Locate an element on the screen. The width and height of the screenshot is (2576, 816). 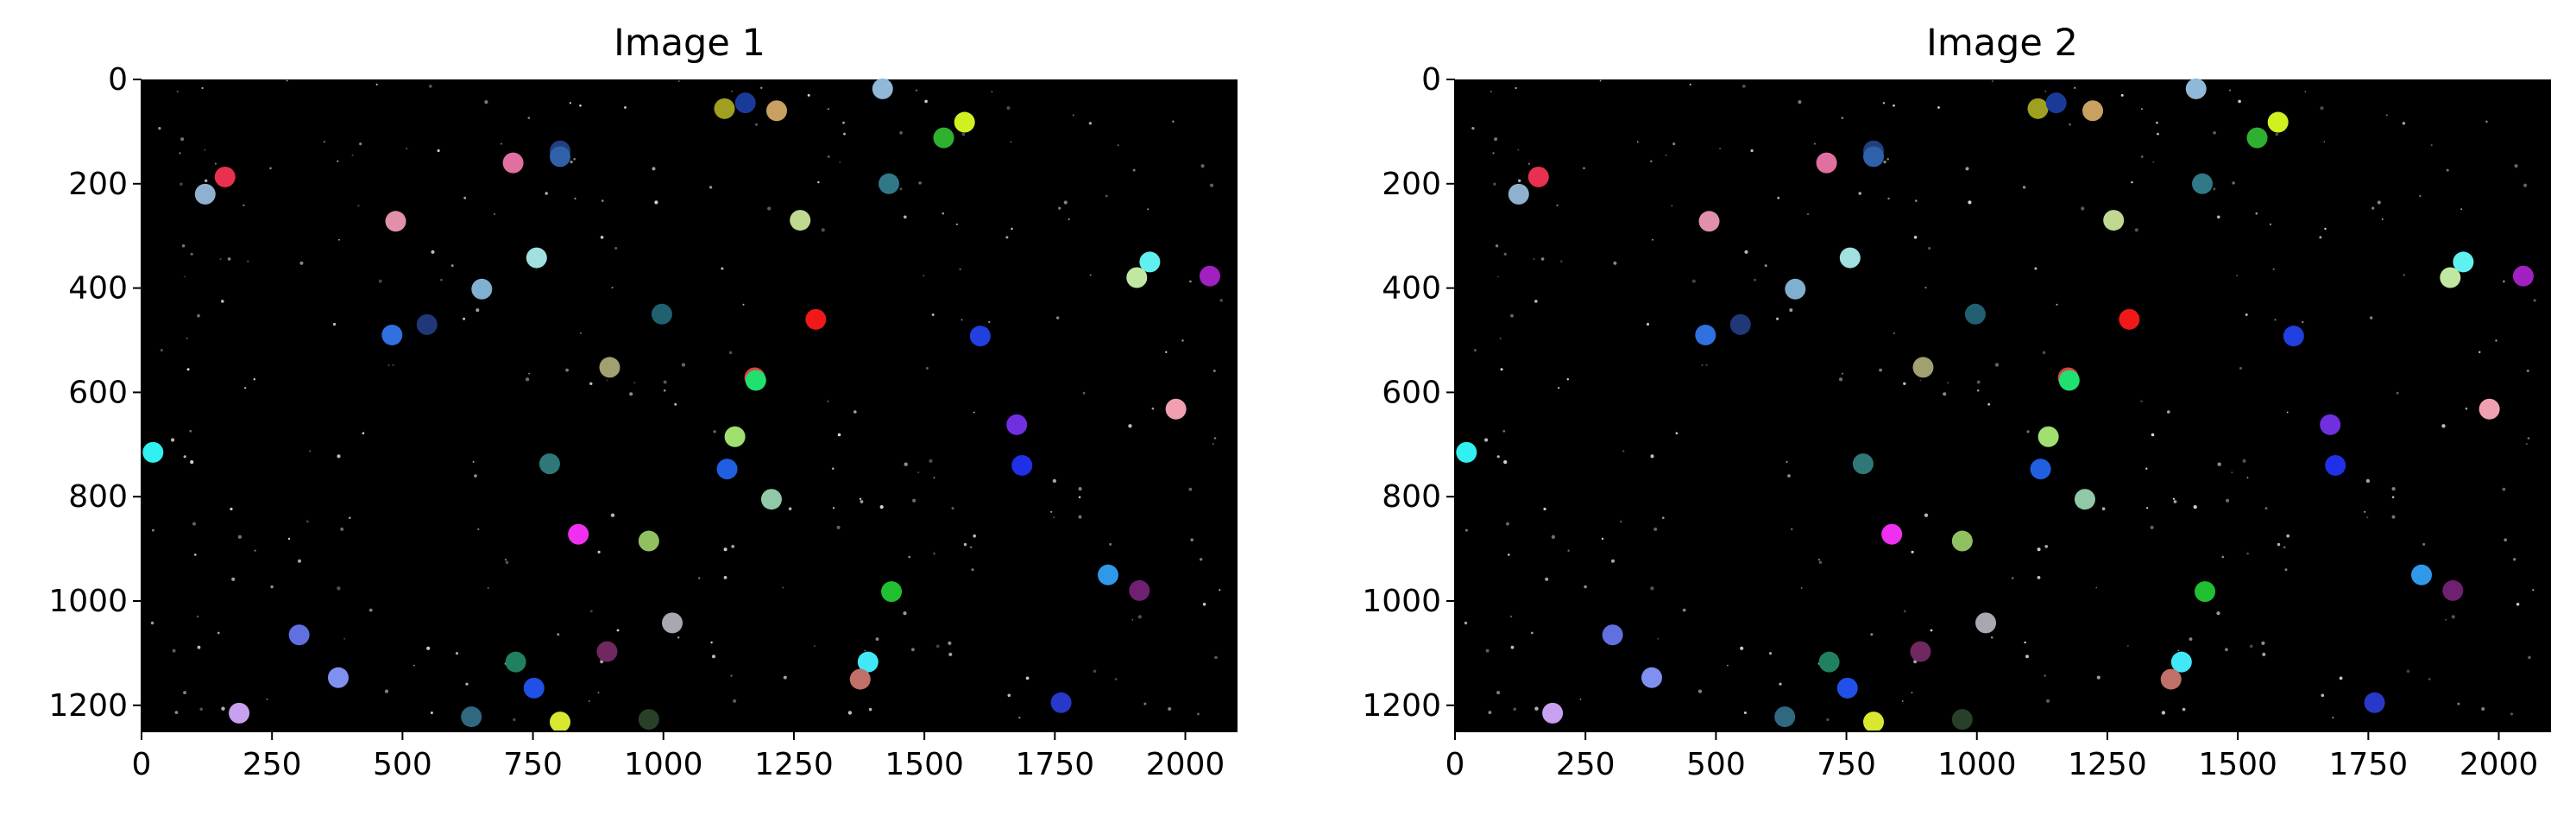
y-tick-label: 200 is located at coordinates (98, 185).